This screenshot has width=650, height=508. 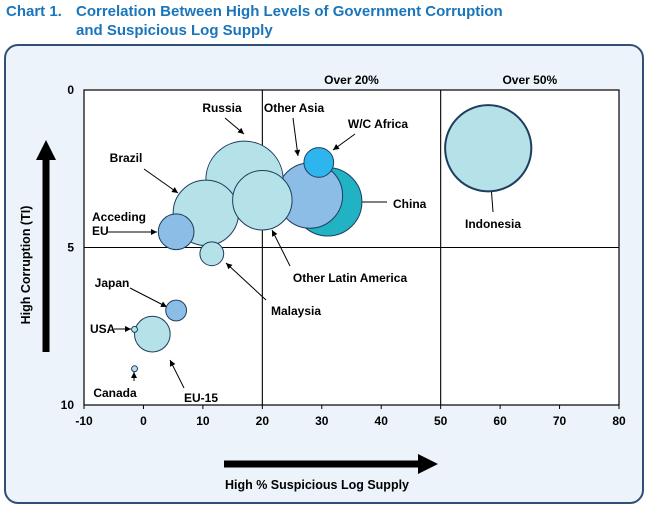 What do you see at coordinates (174, 30) in the screenshot?
I see `chart-title-line-2: and Suspicious Log Supply` at bounding box center [174, 30].